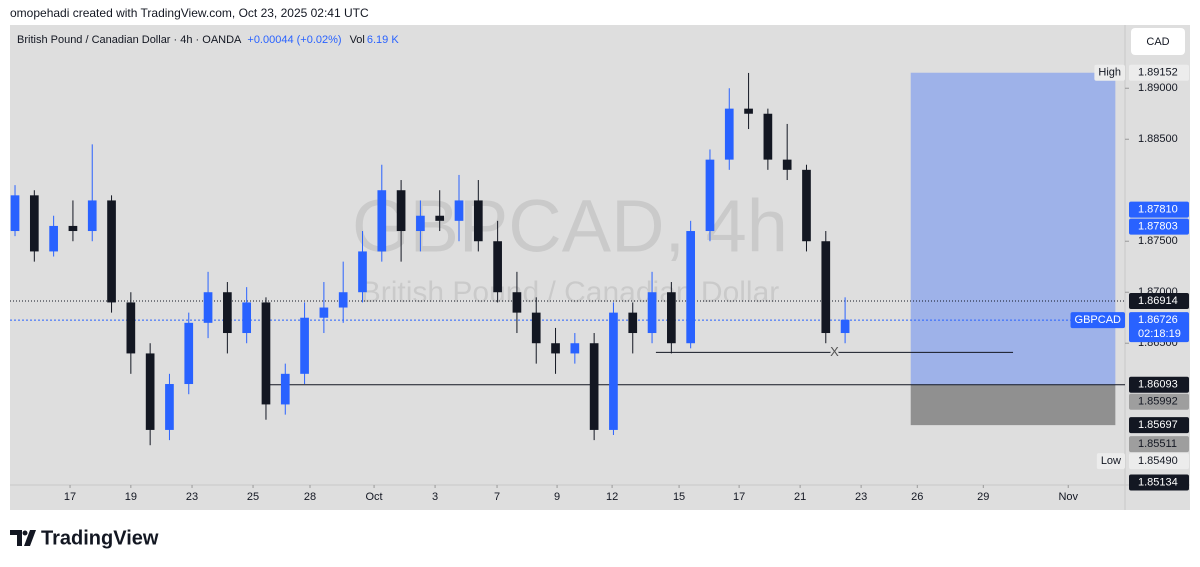  What do you see at coordinates (435, 497) in the screenshot?
I see `x-tick-label: 3` at bounding box center [435, 497].